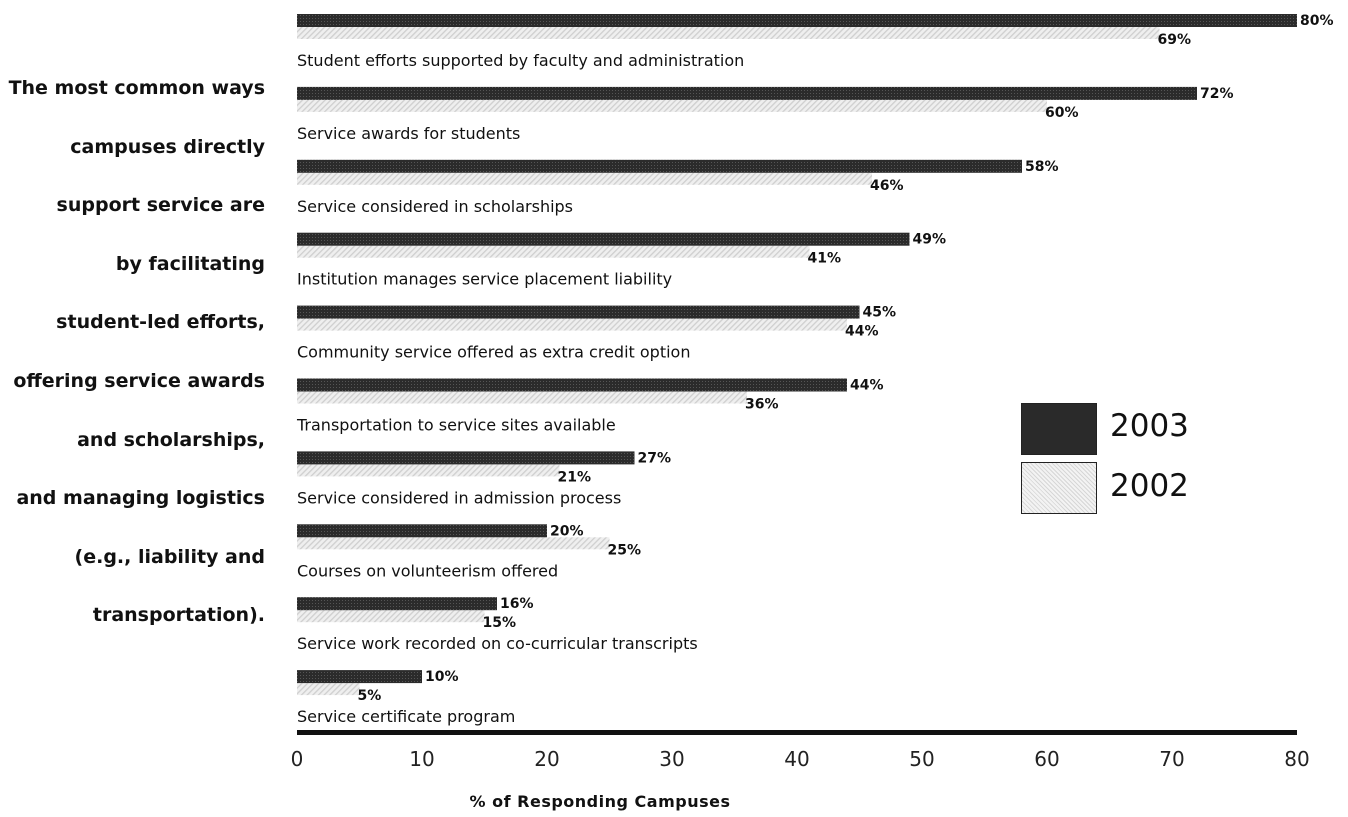 This screenshot has height=817, width=1348. I want to click on value-label-2003: 10%, so click(442, 677).